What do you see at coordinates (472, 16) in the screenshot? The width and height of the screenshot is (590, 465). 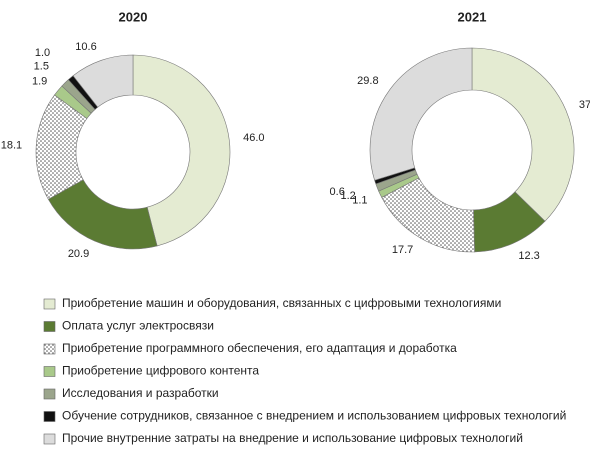 I see `chart-title: 2021` at bounding box center [472, 16].